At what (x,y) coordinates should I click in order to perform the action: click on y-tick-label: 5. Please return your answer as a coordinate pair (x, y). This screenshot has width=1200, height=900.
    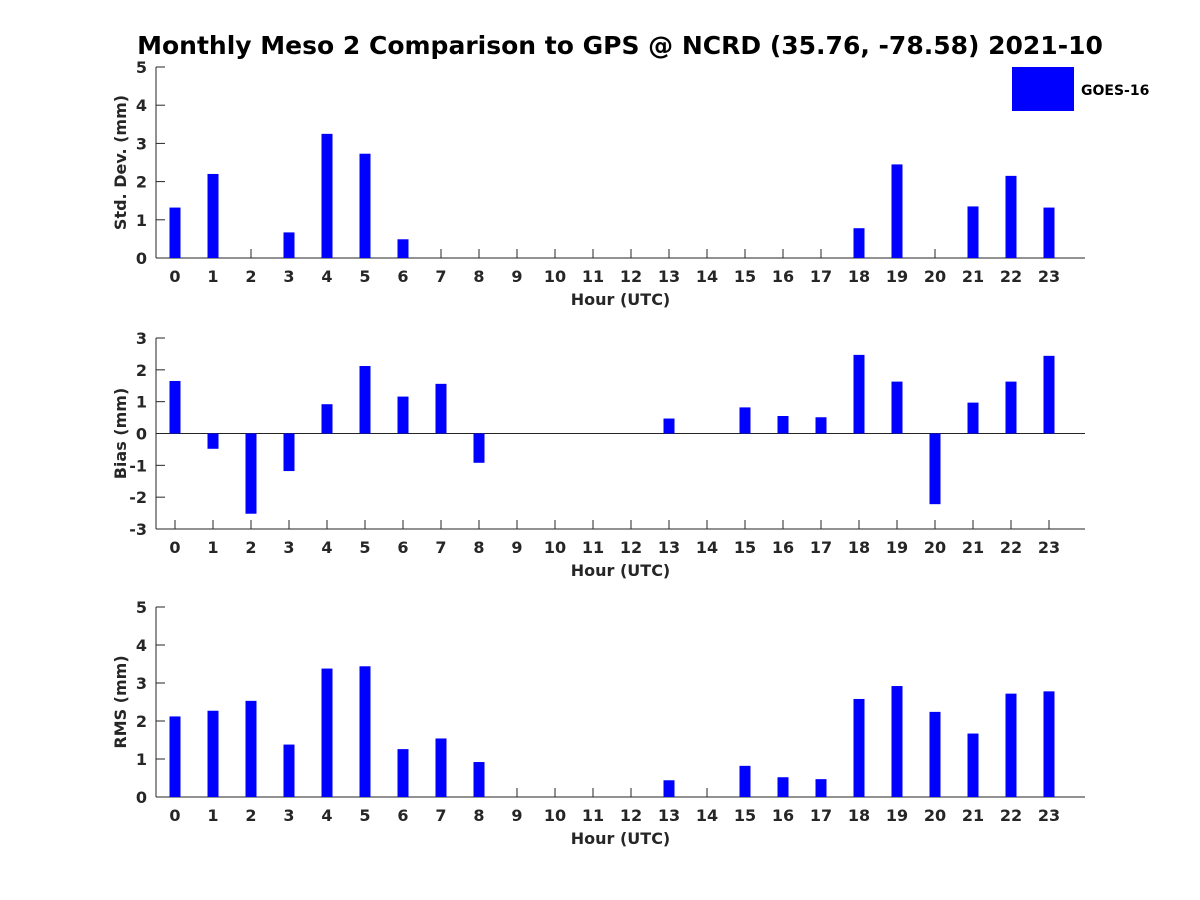
    Looking at the image, I should click on (141, 67).